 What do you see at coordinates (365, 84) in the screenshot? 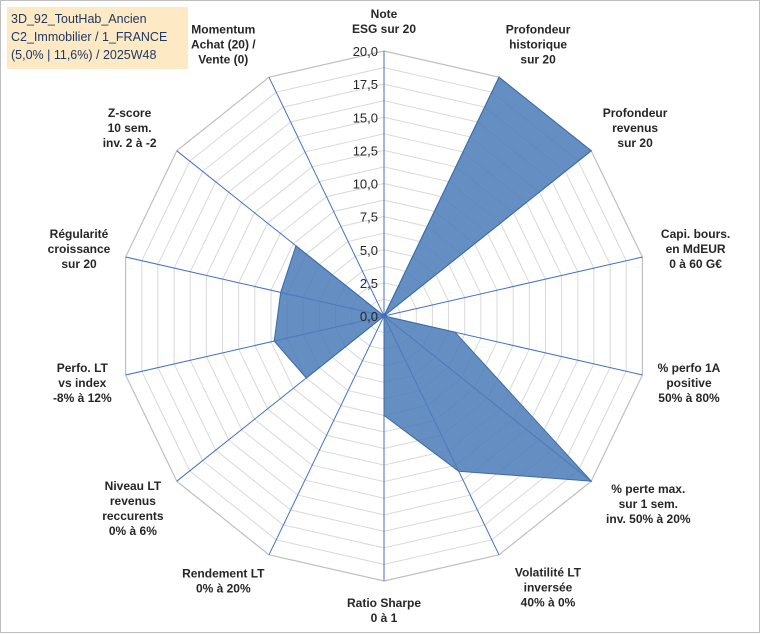
I see `tick-label: 17,5` at bounding box center [365, 84].